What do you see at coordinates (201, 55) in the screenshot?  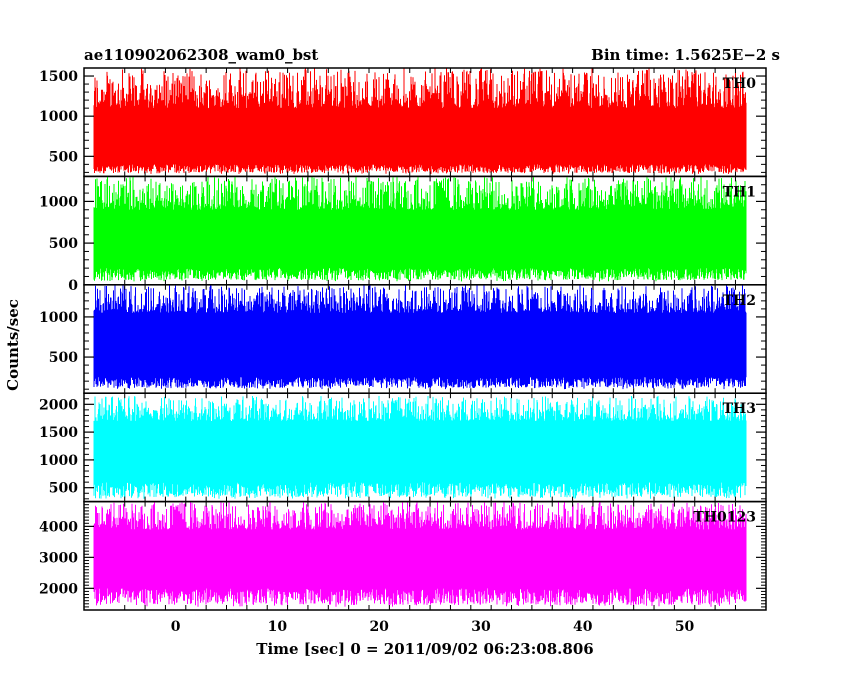 I see `chart-title: ae110902062308_wam0_bst` at bounding box center [201, 55].